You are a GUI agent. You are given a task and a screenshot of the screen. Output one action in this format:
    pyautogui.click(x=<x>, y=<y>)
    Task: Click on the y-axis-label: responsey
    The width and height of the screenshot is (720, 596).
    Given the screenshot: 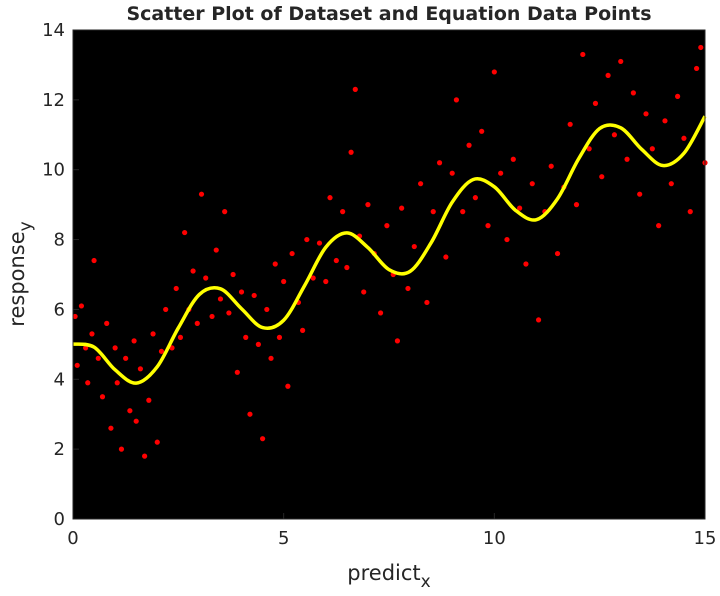 What is the action you would take?
    pyautogui.click(x=20, y=273)
    